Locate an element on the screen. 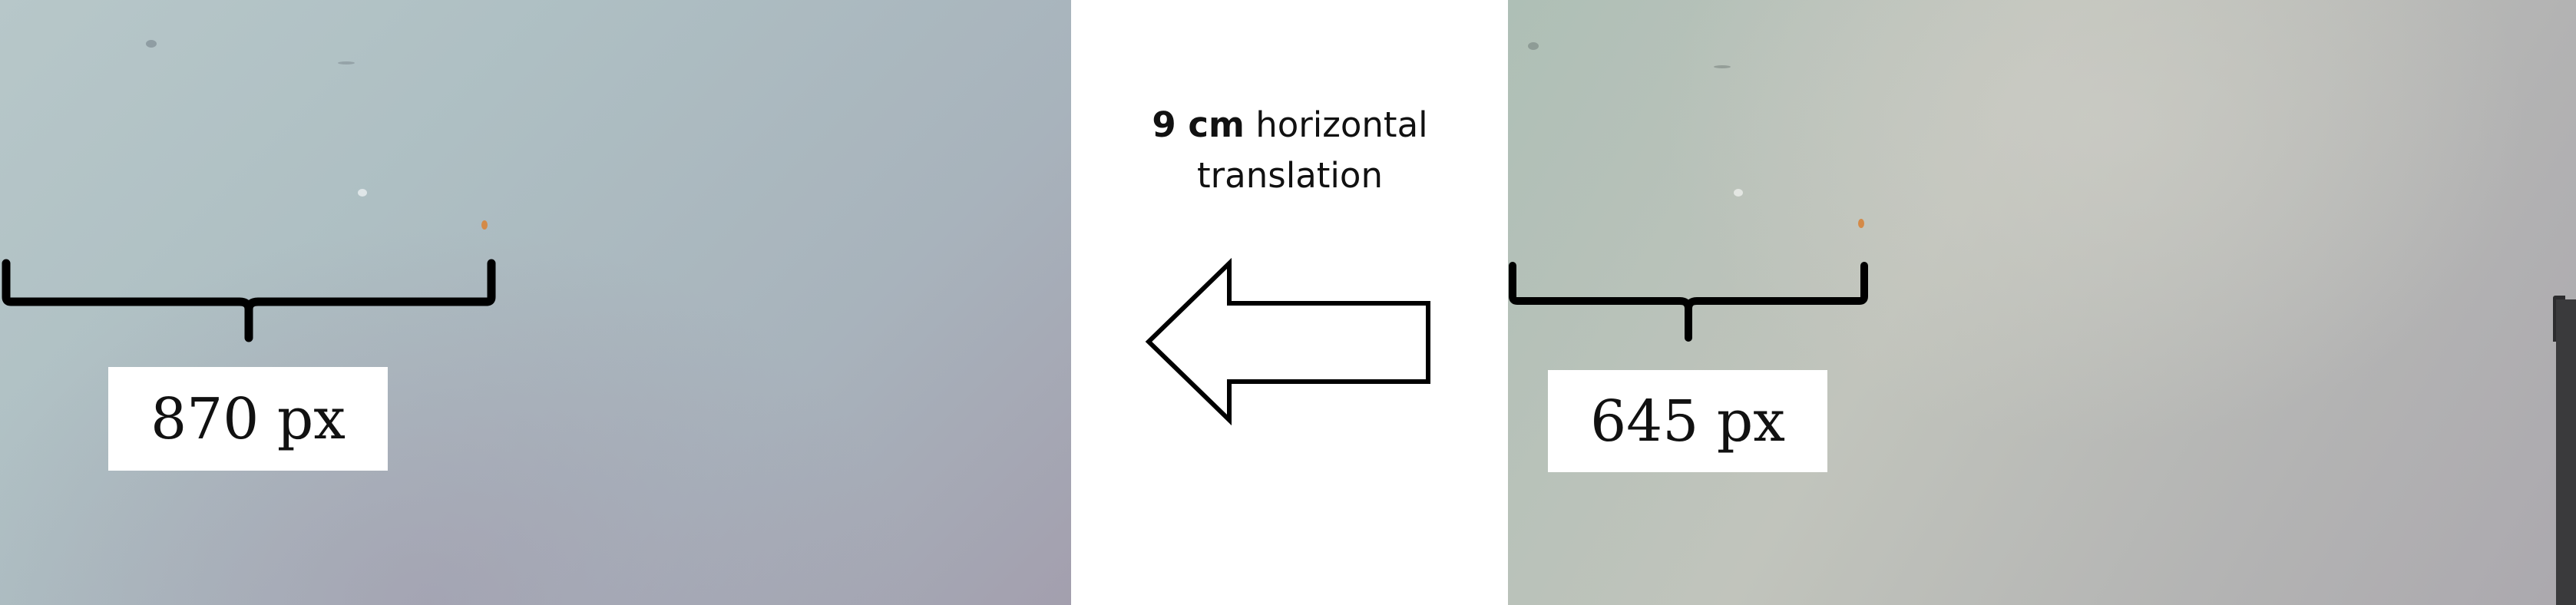  left-brace is located at coordinates (249, 300).